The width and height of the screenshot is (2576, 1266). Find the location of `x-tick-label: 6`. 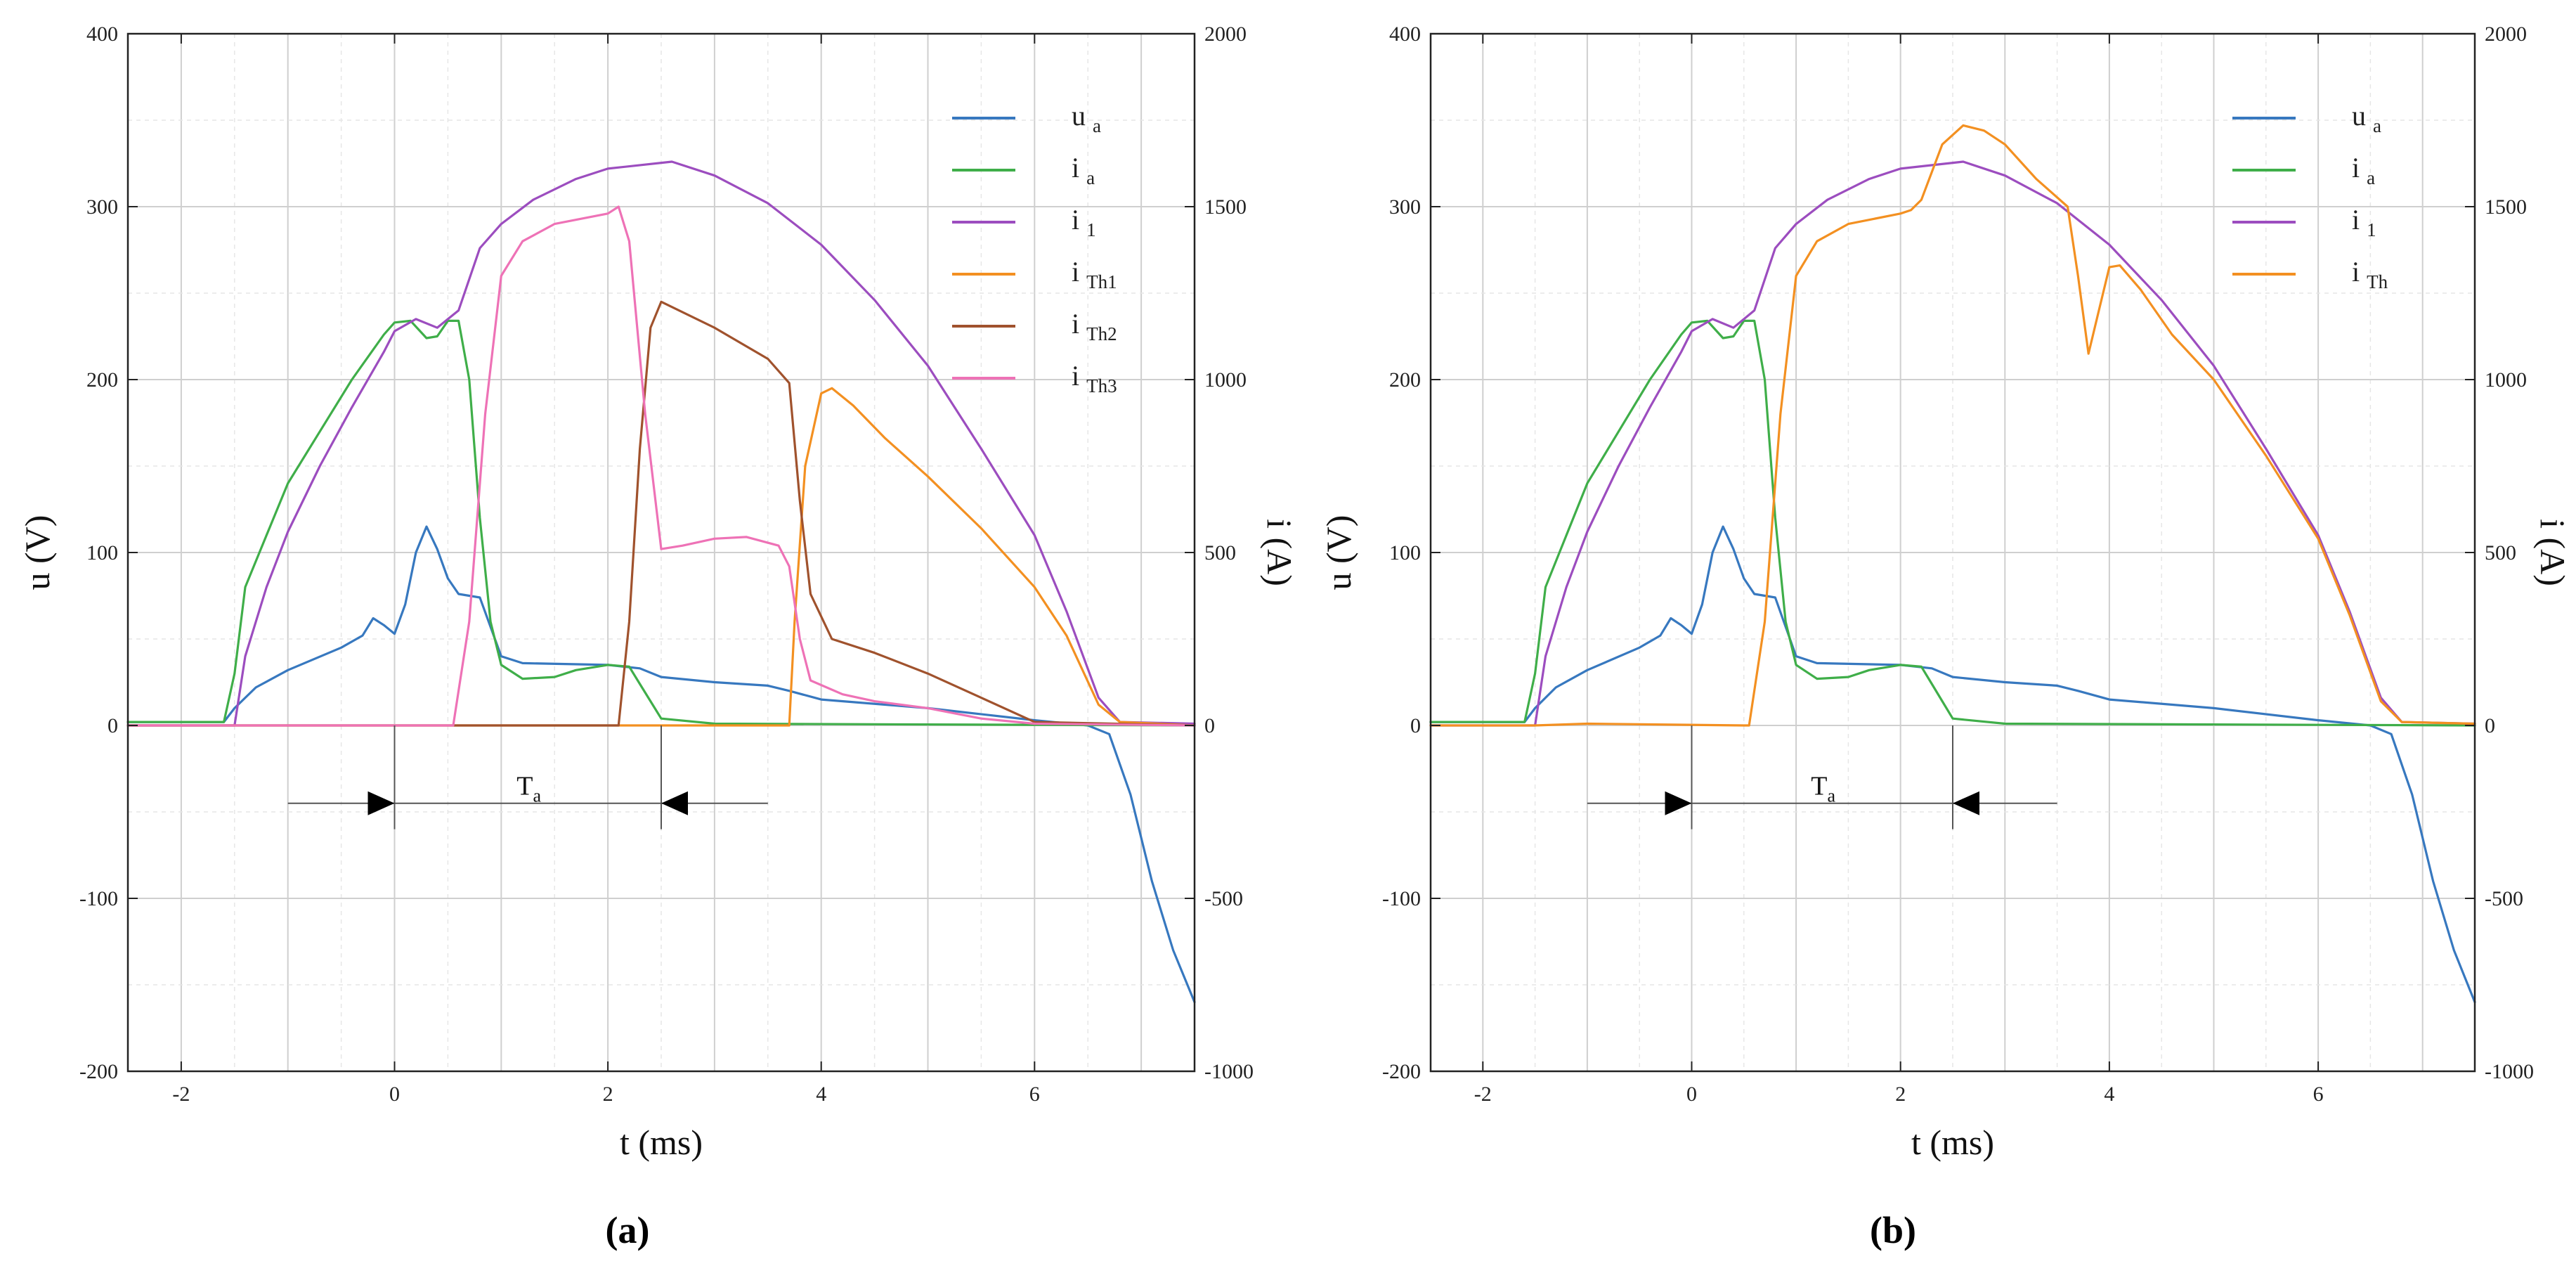

x-tick-label: 6 is located at coordinates (1034, 1095).